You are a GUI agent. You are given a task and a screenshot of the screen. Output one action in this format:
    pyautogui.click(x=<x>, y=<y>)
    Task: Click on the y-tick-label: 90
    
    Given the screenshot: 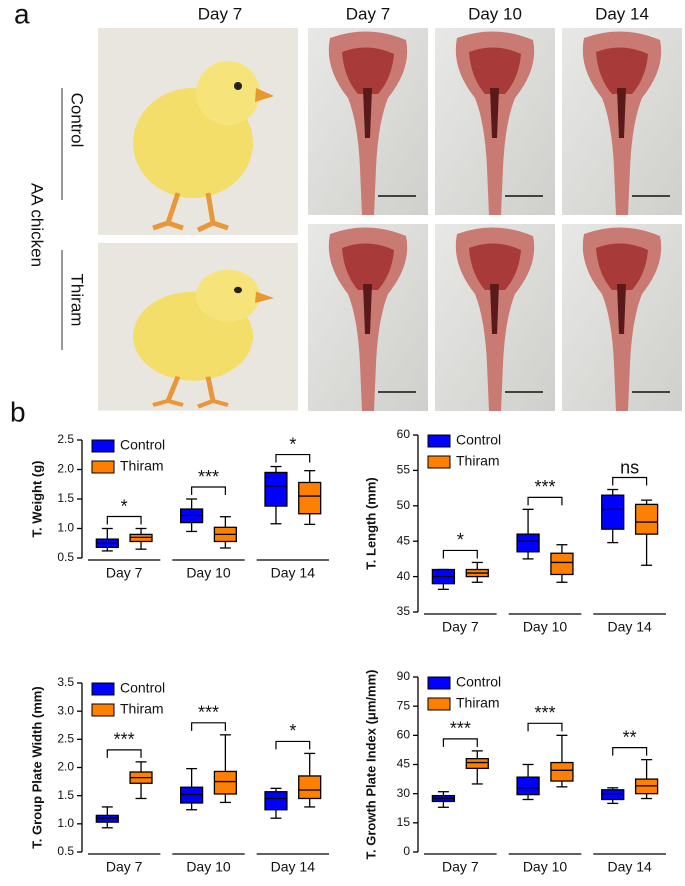 What is the action you would take?
    pyautogui.click(x=404, y=676)
    